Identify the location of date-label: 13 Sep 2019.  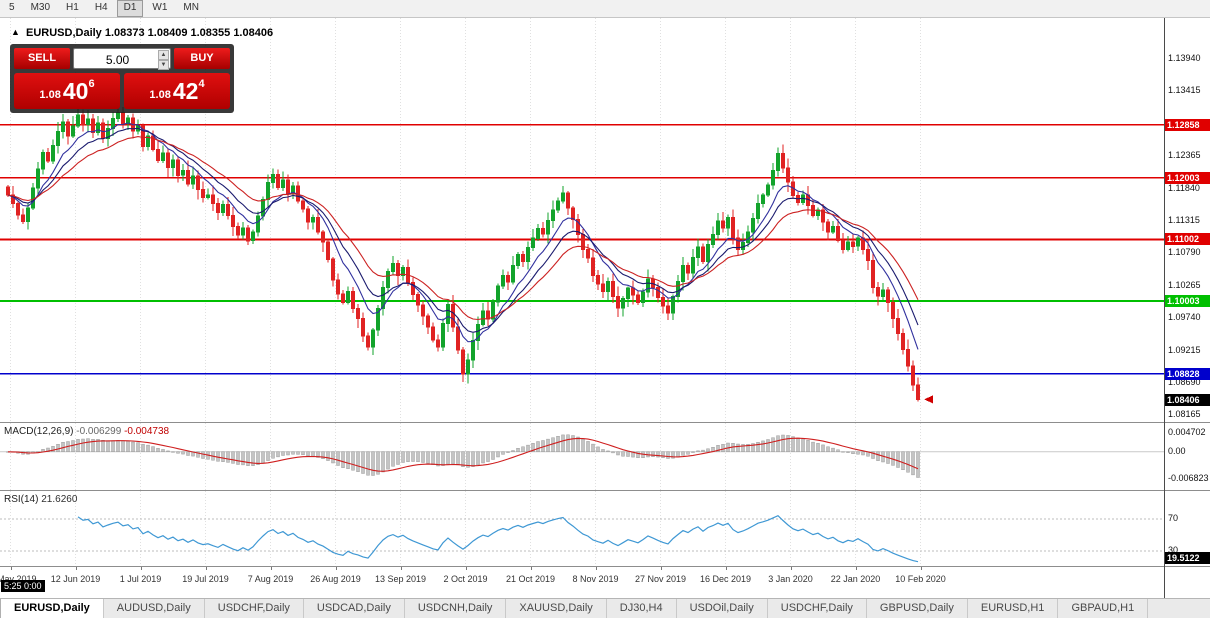
(400, 579).